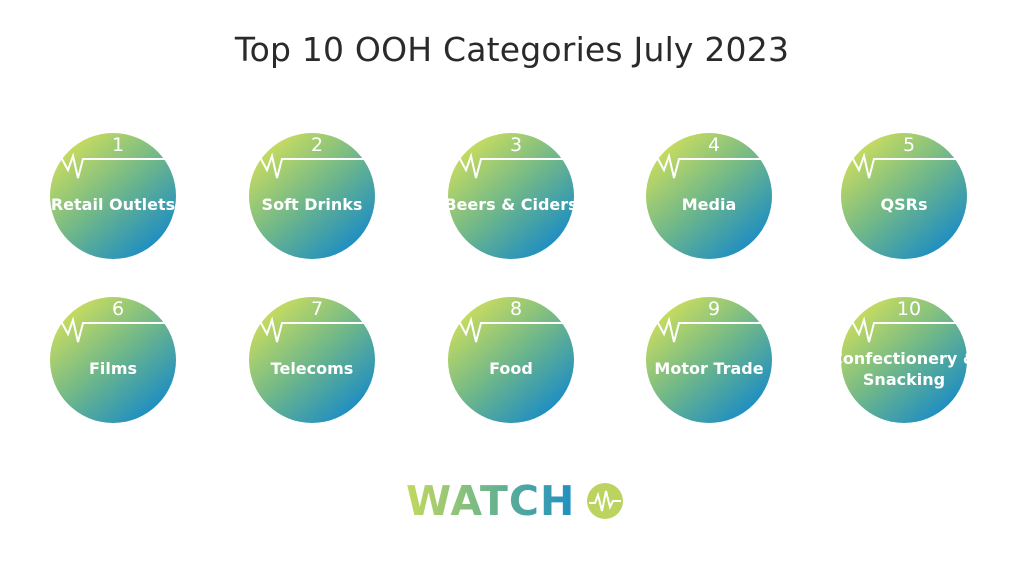 The width and height of the screenshot is (1024, 563). I want to click on watch-logo: WATCH, so click(515, 501).